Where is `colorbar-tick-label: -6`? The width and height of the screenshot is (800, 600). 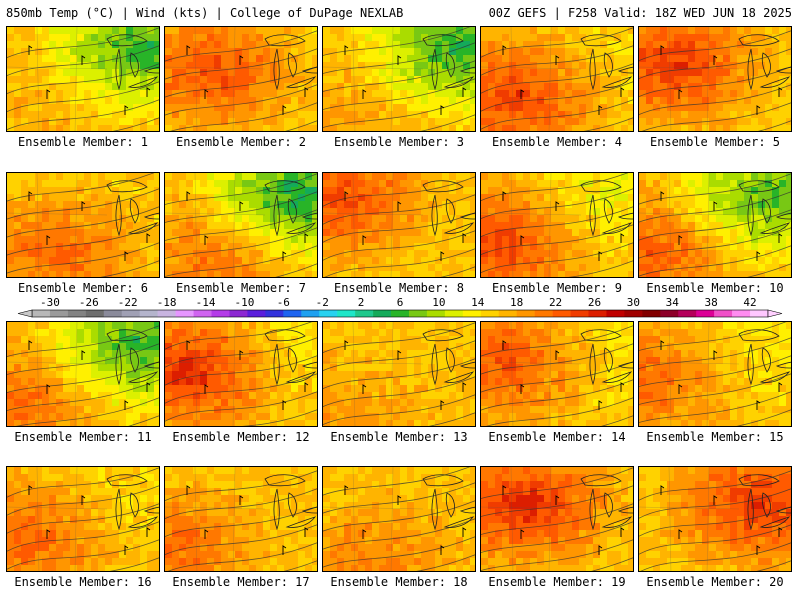 colorbar-tick-label: -6 is located at coordinates (283, 302).